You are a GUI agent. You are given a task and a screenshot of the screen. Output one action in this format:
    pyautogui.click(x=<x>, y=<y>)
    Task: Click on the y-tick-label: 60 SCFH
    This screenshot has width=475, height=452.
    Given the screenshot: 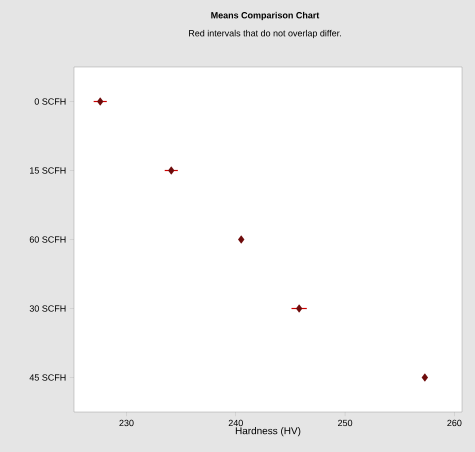 What is the action you would take?
    pyautogui.click(x=48, y=239)
    